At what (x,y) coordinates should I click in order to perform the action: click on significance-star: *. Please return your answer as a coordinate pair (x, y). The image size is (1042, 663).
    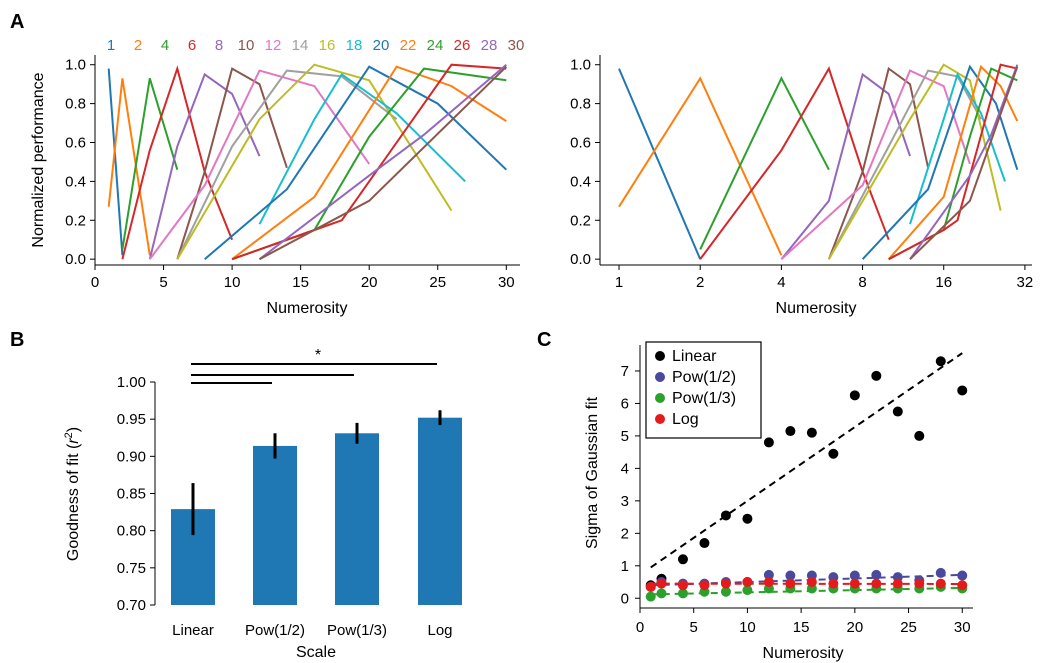
    Looking at the image, I should click on (318, 355).